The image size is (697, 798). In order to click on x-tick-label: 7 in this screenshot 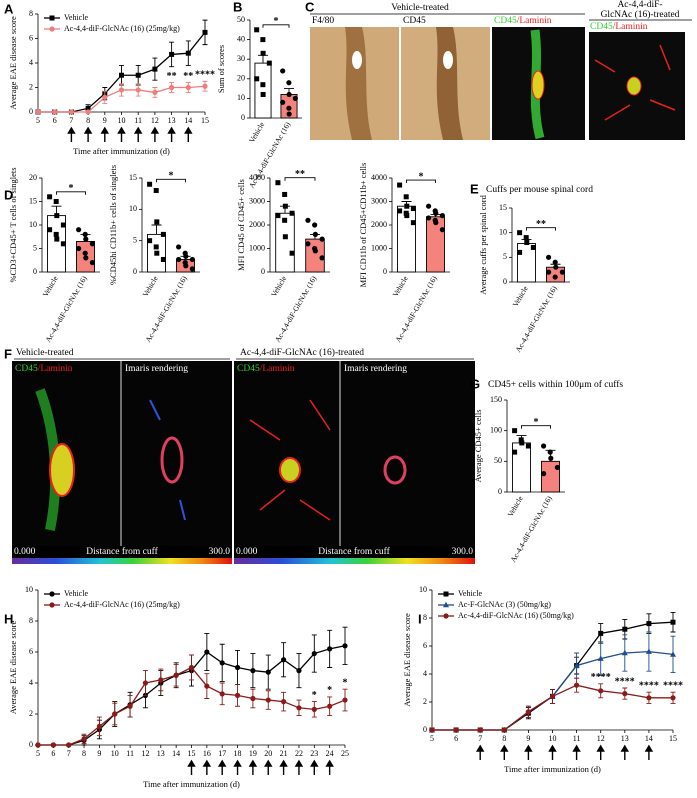, I will do `click(69, 753)`.